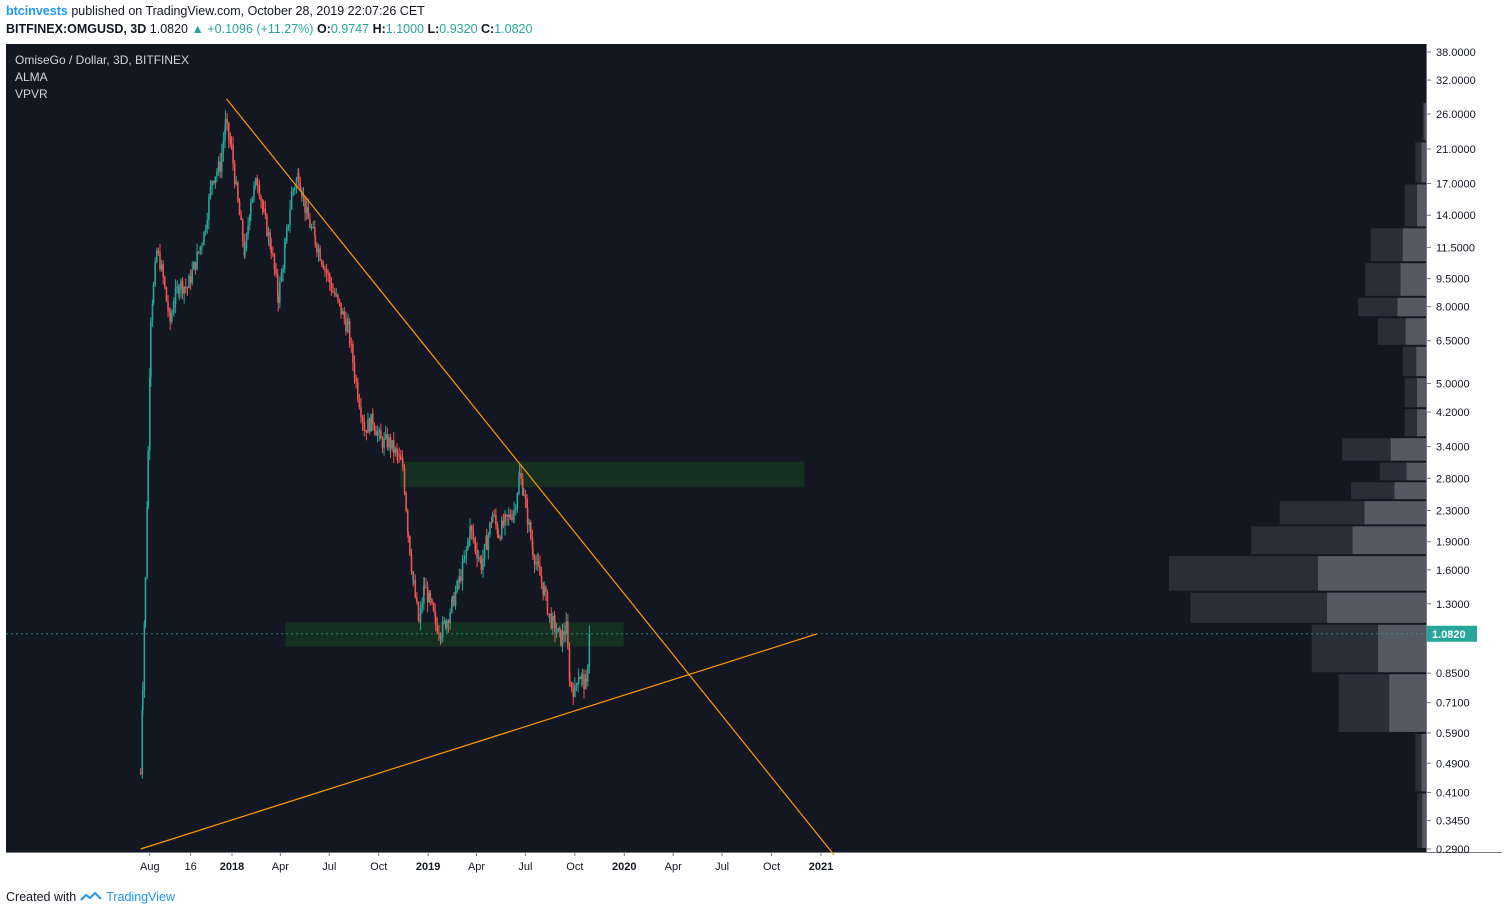  What do you see at coordinates (488, 29) in the screenshot?
I see `close-label: C:` at bounding box center [488, 29].